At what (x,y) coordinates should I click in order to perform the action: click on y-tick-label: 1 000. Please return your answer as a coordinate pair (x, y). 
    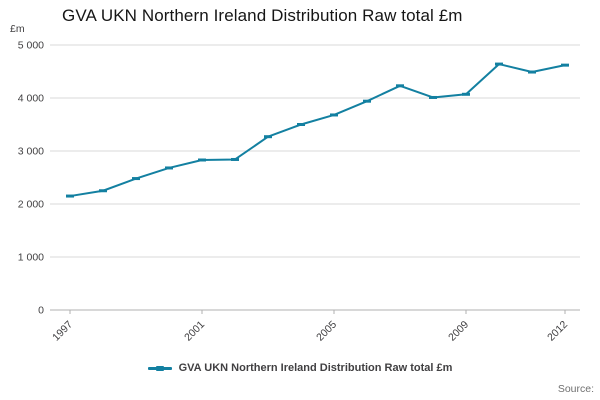
    Looking at the image, I should click on (31, 258).